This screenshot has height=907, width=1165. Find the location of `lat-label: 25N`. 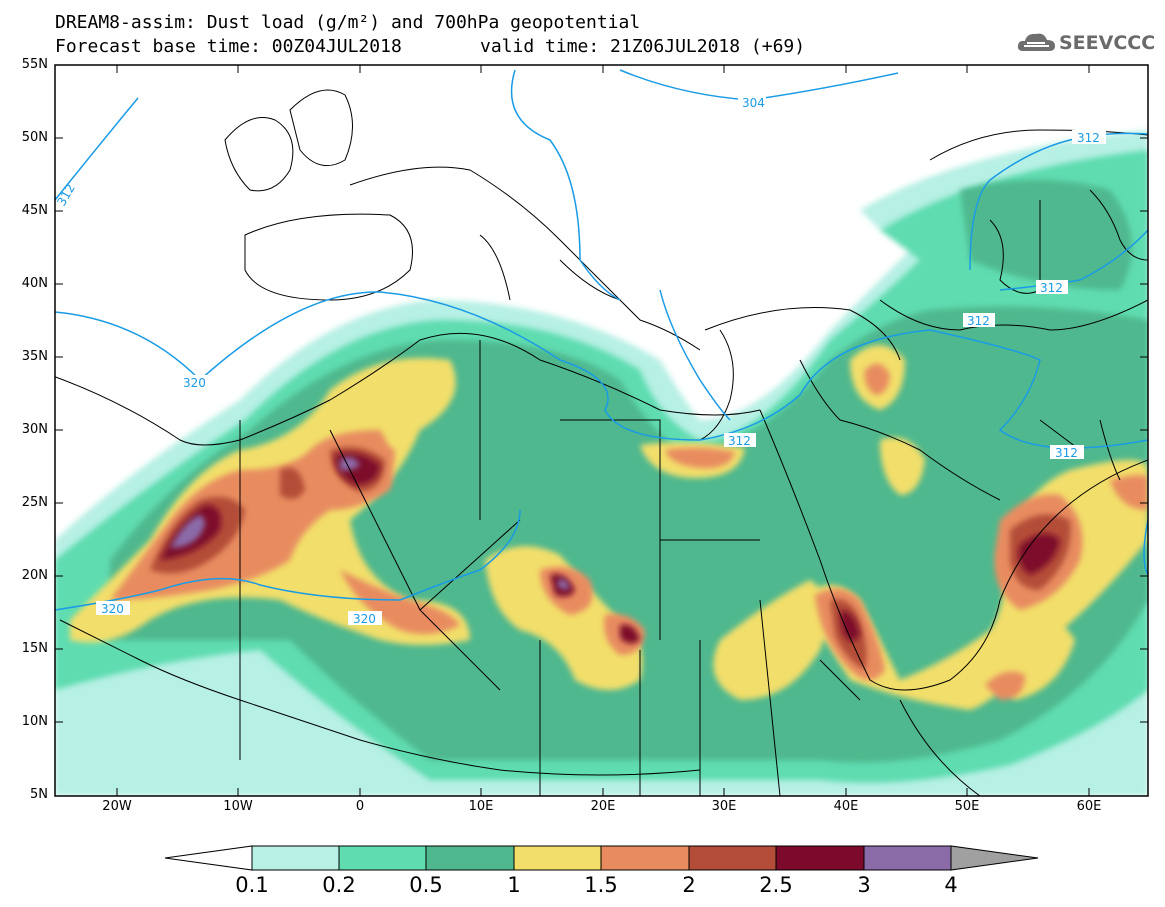

lat-label: 25N is located at coordinates (34, 502).